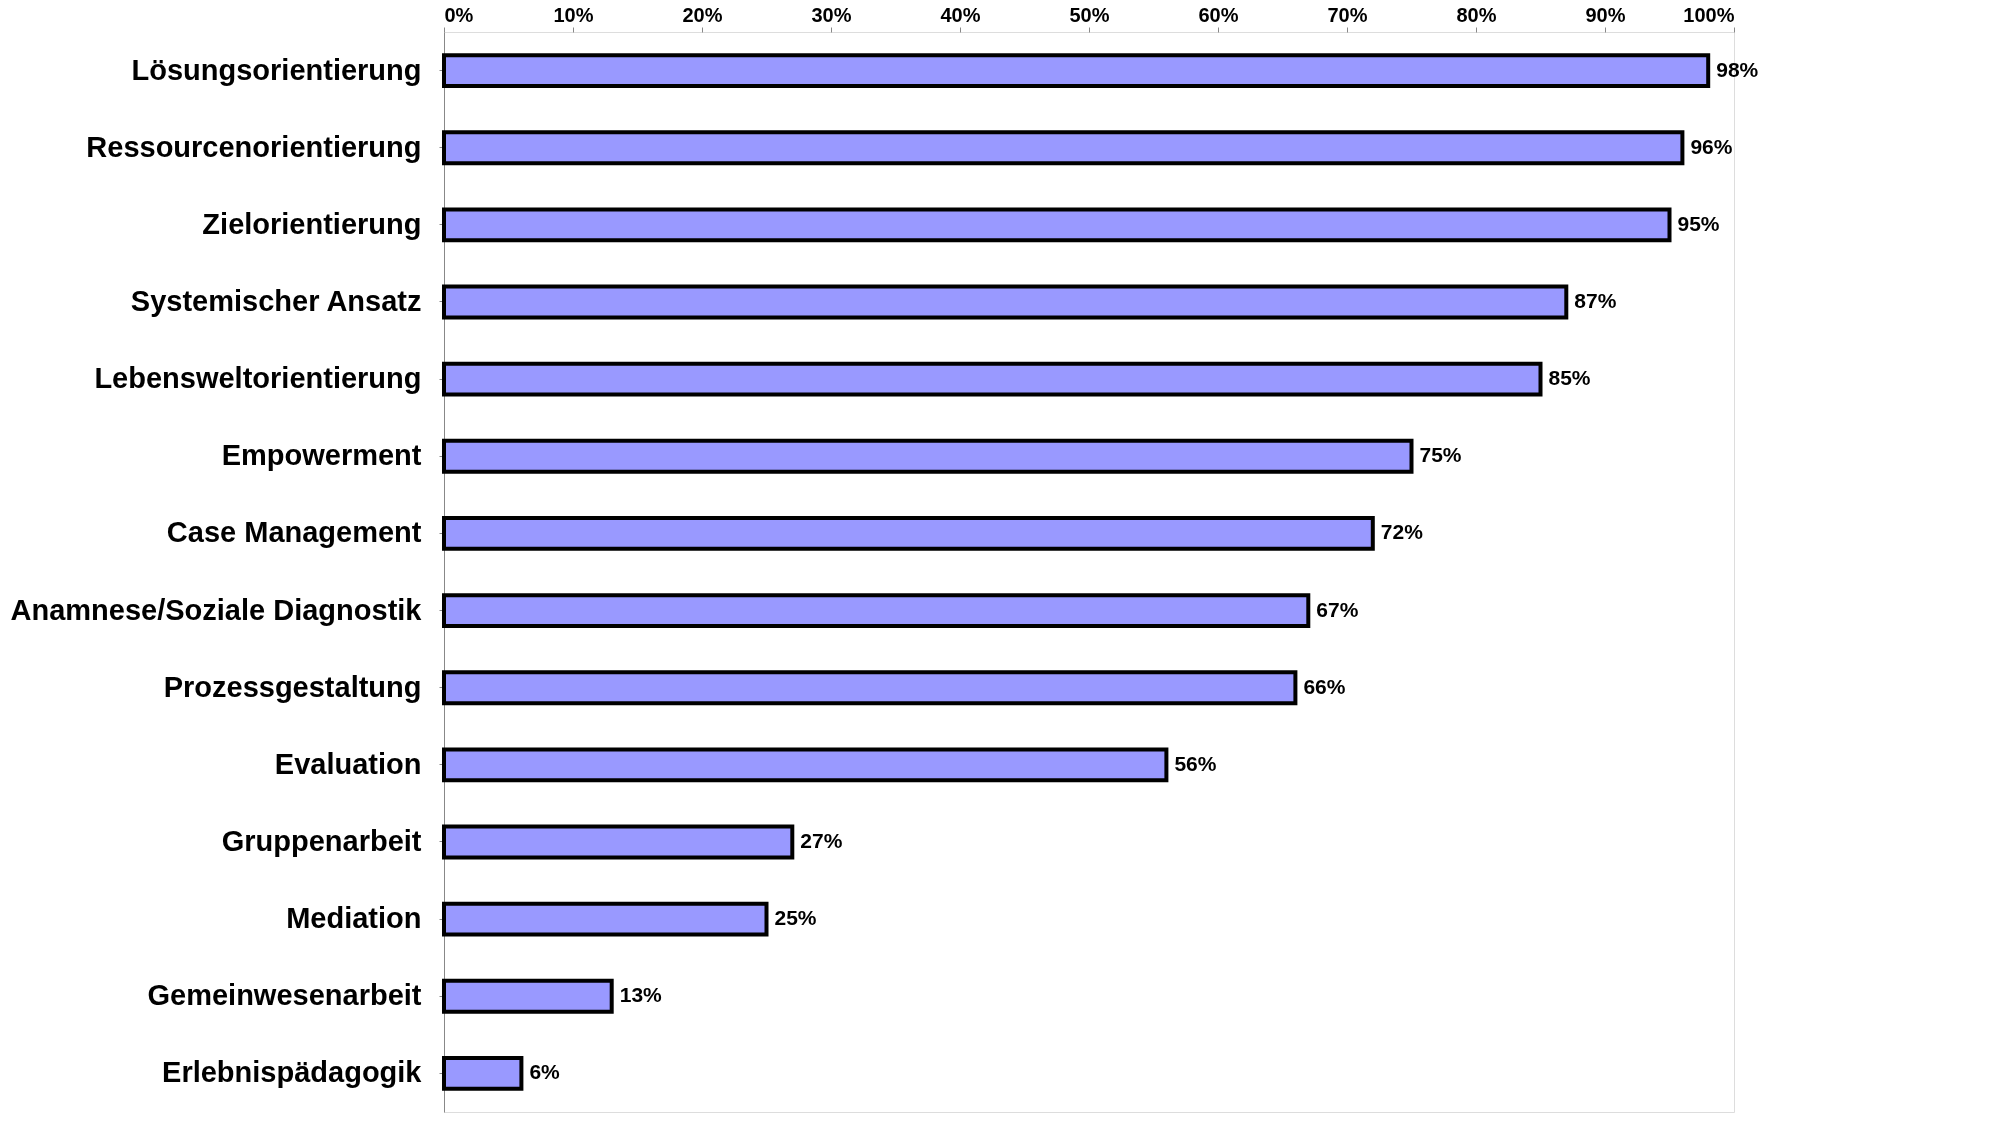 The height and width of the screenshot is (1138, 1993). Describe the element at coordinates (321, 841) in the screenshot. I see `y-tick-label: Gruppenarbeit` at that location.